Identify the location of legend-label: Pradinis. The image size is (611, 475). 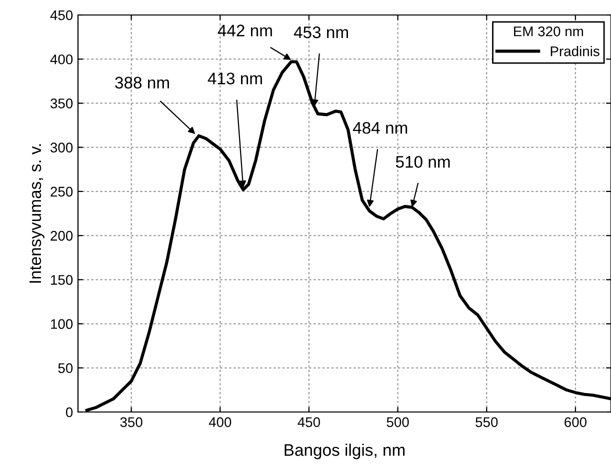
(575, 51).